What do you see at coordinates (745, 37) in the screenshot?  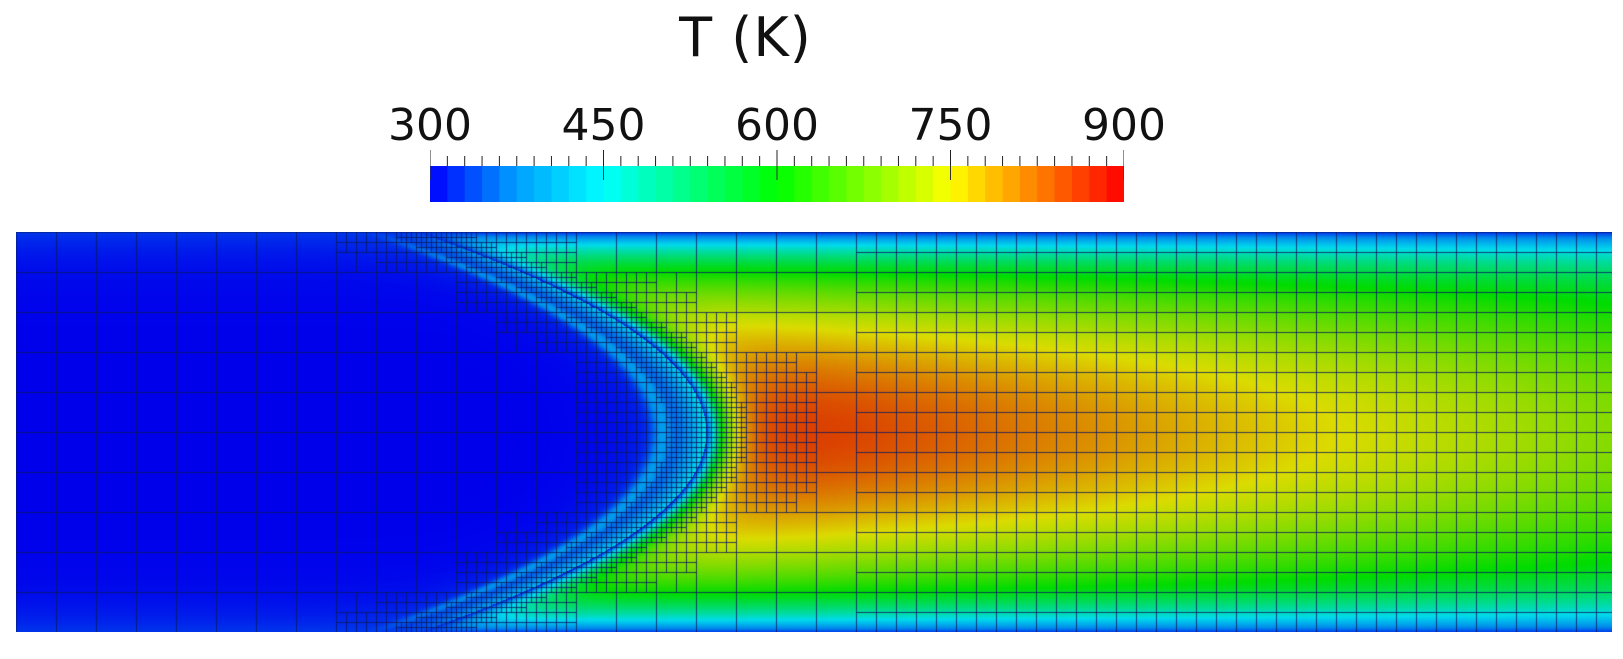 I see `colorbar-title: T (K)` at bounding box center [745, 37].